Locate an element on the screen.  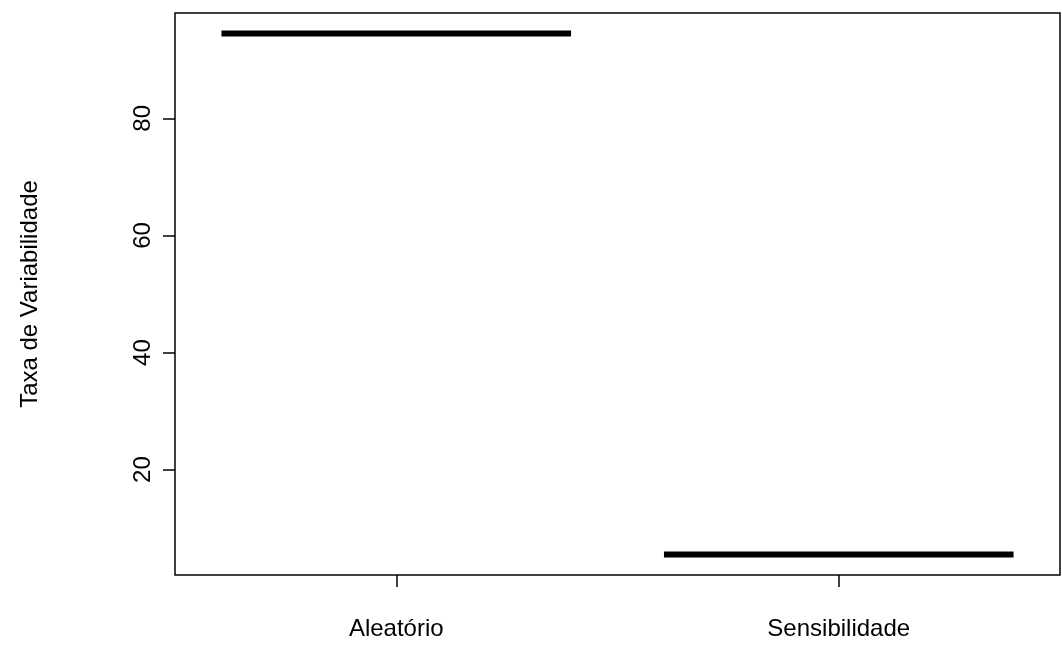
y-tick-label: 40 is located at coordinates (141, 352).